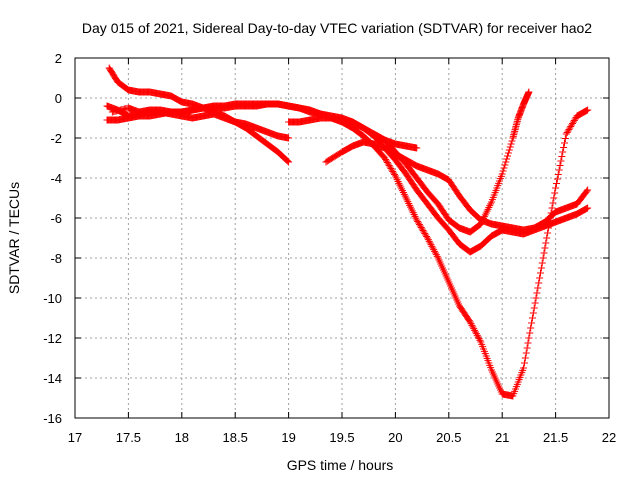 The height and width of the screenshot is (480, 640). Describe the element at coordinates (56, 138) in the screenshot. I see `y-tick-label: -2` at that location.